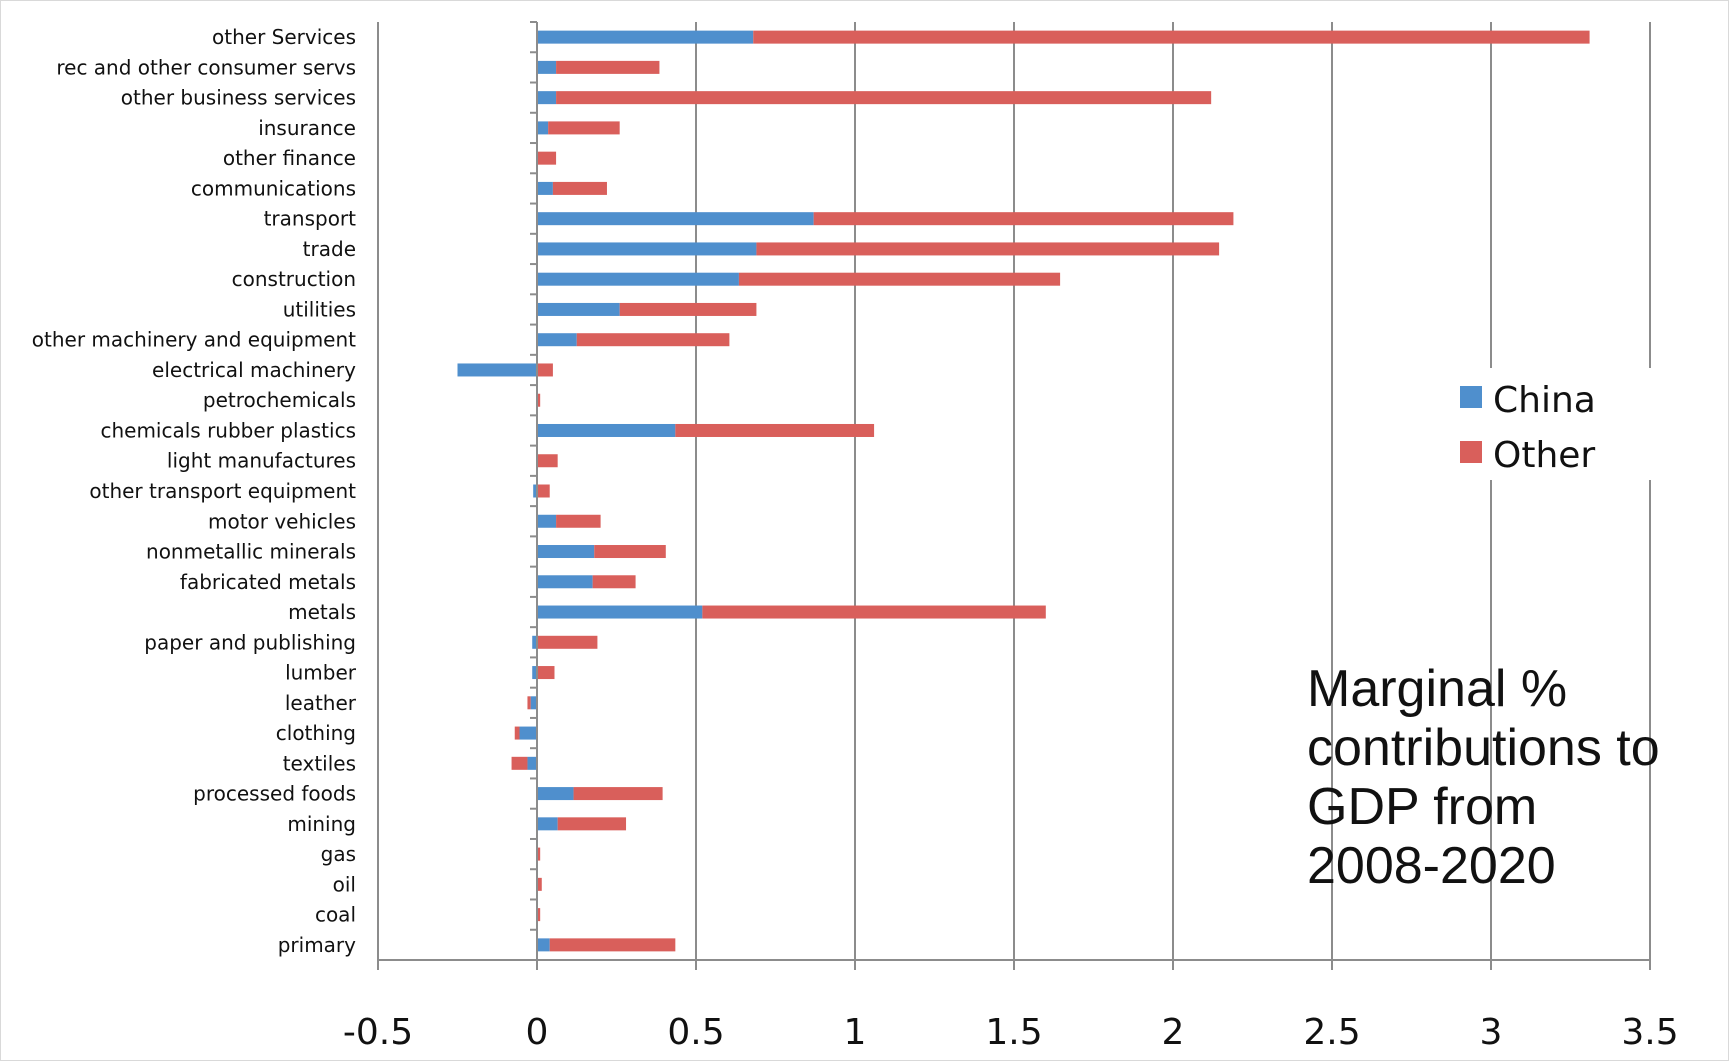  What do you see at coordinates (1544, 455) in the screenshot?
I see `legend-label-other: Other` at bounding box center [1544, 455].